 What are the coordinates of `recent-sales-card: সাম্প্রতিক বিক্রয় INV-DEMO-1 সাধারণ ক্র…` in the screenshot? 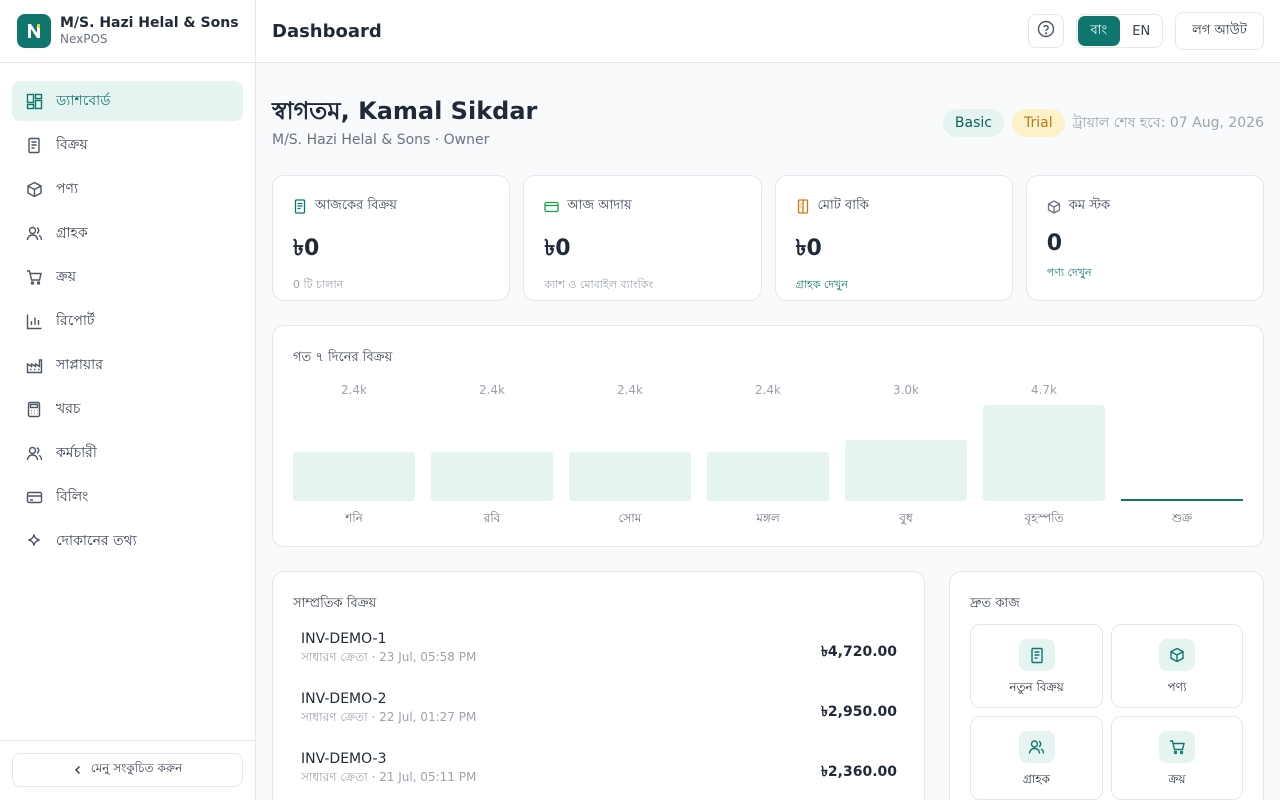 It's located at (598, 685).